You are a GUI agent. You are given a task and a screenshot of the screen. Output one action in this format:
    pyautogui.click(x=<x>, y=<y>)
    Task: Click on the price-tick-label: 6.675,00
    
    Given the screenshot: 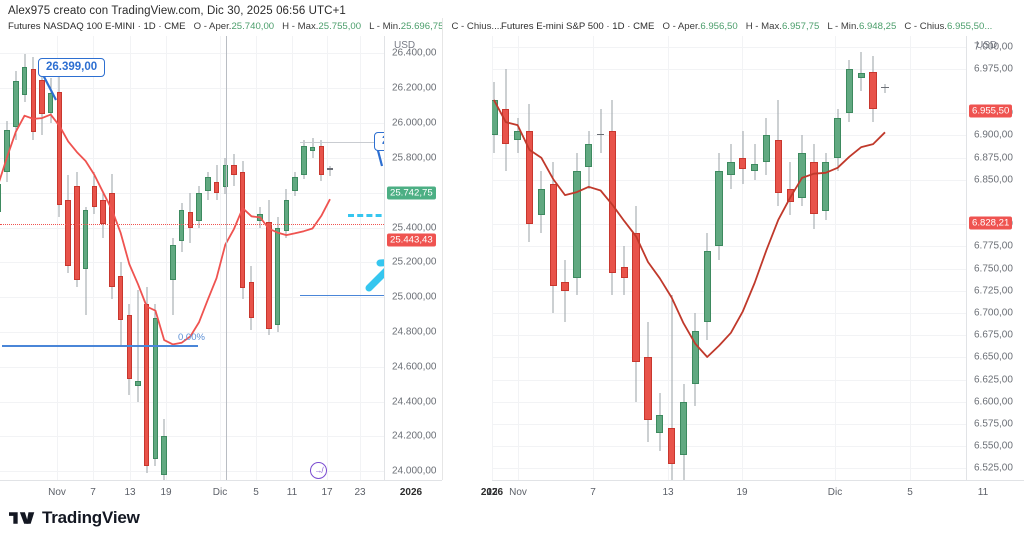 What is the action you would take?
    pyautogui.click(x=993, y=335)
    